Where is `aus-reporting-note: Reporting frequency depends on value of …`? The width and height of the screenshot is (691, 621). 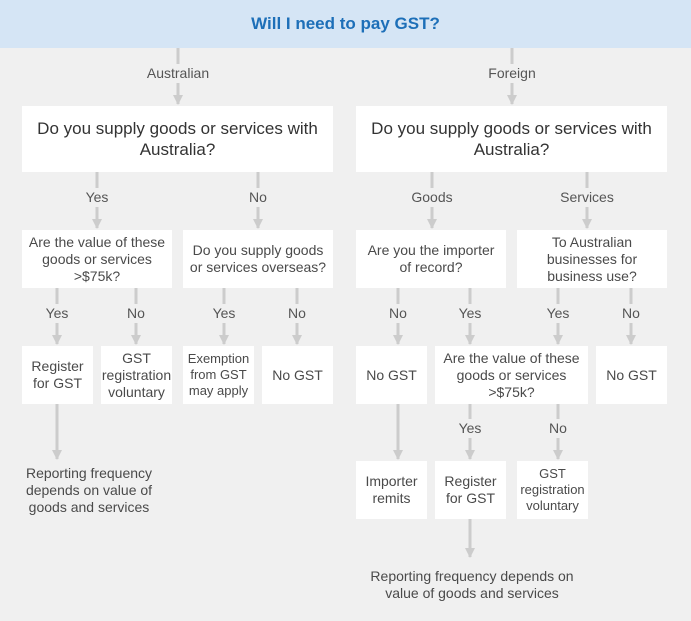
aus-reporting-note: Reporting frequency depends on value of … is located at coordinates (89, 490).